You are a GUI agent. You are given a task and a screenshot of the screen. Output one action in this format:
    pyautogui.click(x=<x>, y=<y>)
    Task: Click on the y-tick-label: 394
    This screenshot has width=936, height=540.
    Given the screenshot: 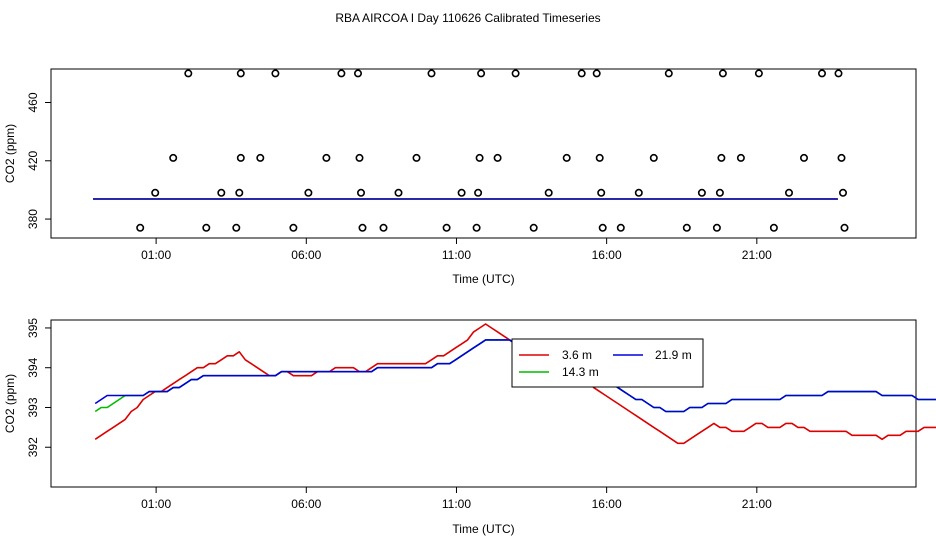 What is the action you would take?
    pyautogui.click(x=33, y=367)
    